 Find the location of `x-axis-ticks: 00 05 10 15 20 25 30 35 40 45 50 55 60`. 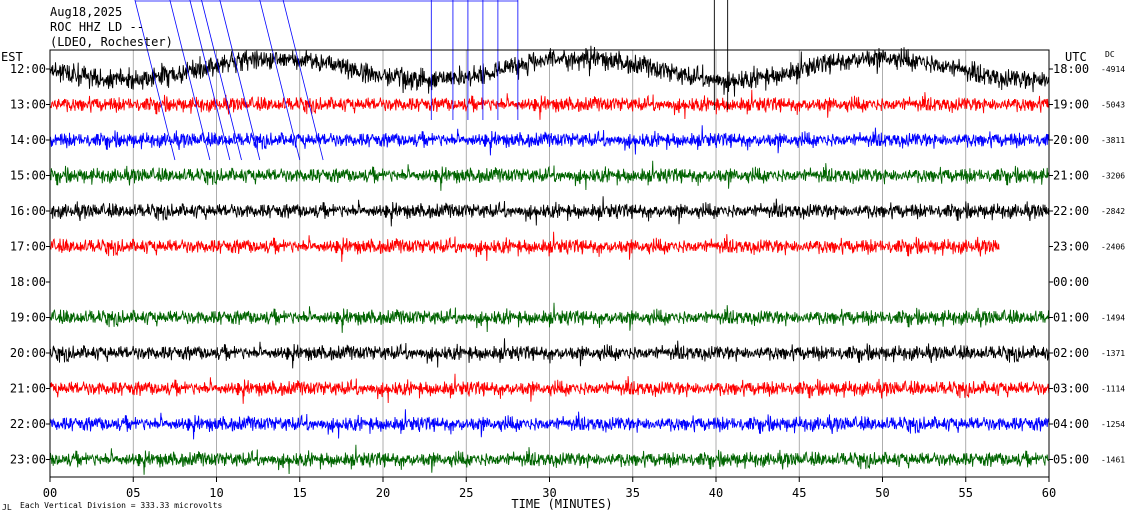

x-axis-ticks: 00 05 10 15 20 25 30 35 40 45 50 55 60 is located at coordinates (549, 488).